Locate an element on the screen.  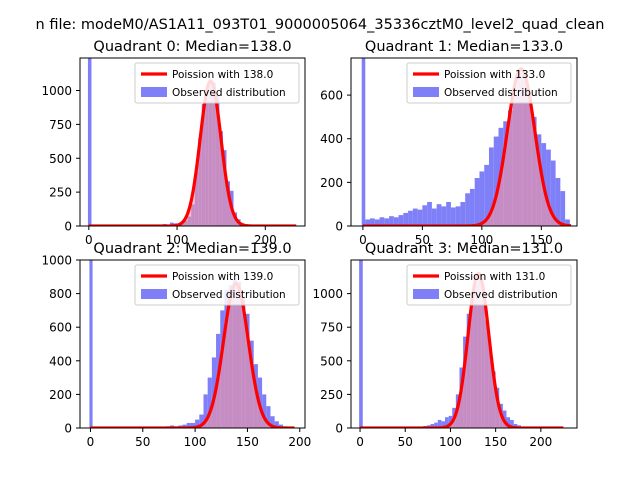
legend: Poission with 139.0 Observed distribution is located at coordinates (217, 285).